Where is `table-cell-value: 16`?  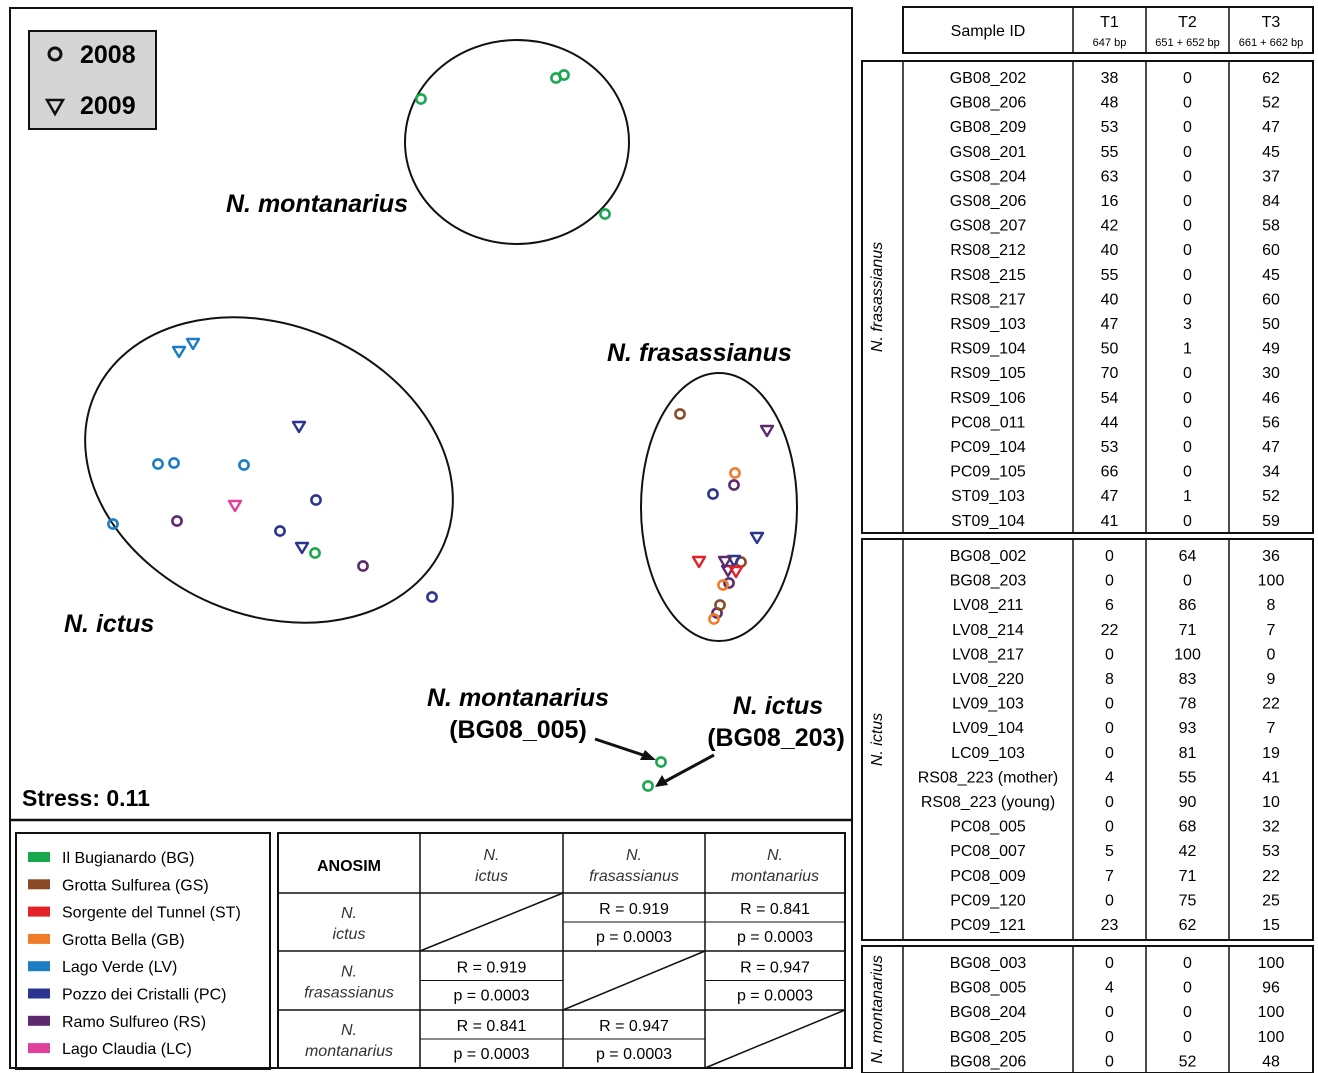
table-cell-value: 16 is located at coordinates (1110, 201).